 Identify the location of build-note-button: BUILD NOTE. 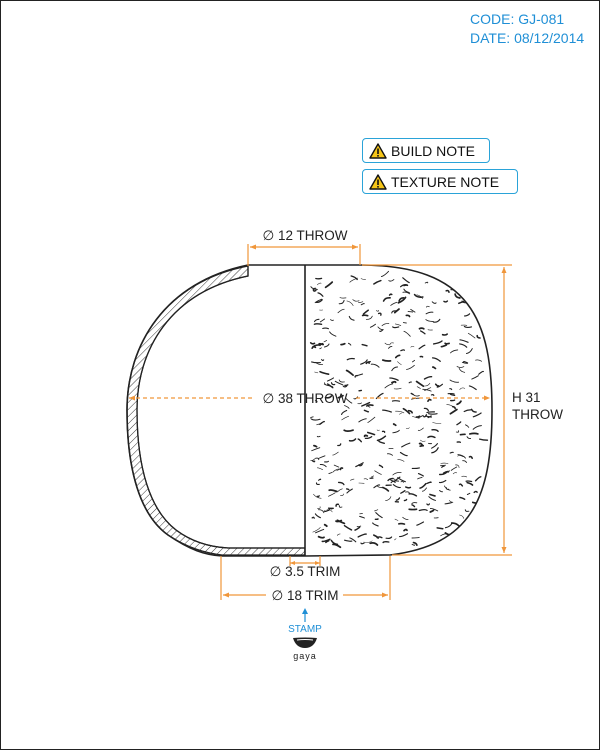
(426, 150).